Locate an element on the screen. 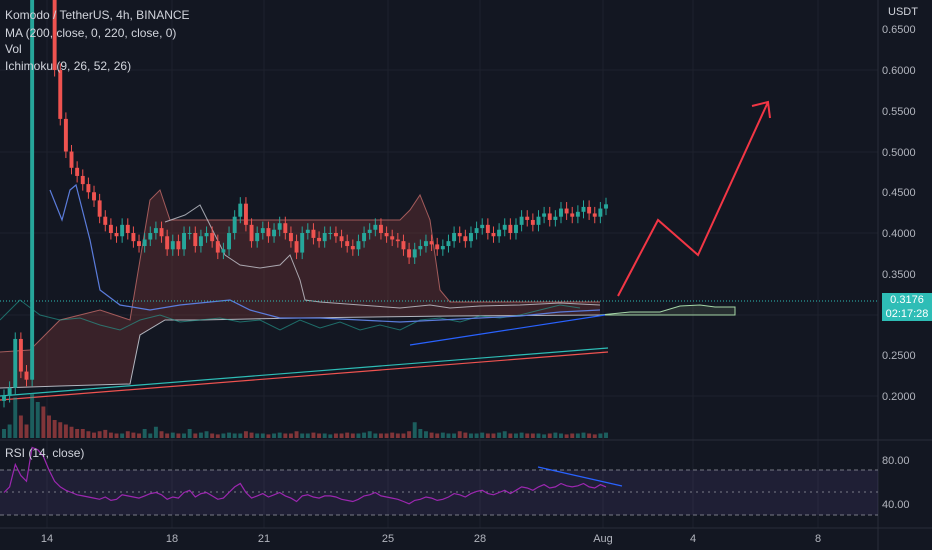 The image size is (932, 550). rsi-legend: RSI (14, close) is located at coordinates (45, 453).